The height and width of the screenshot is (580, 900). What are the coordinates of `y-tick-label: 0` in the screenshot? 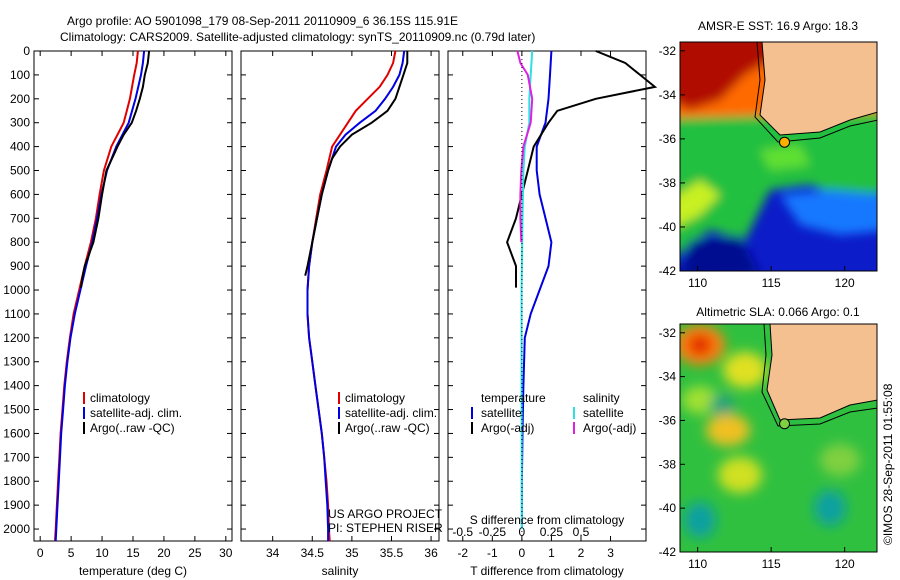 It's located at (26, 51).